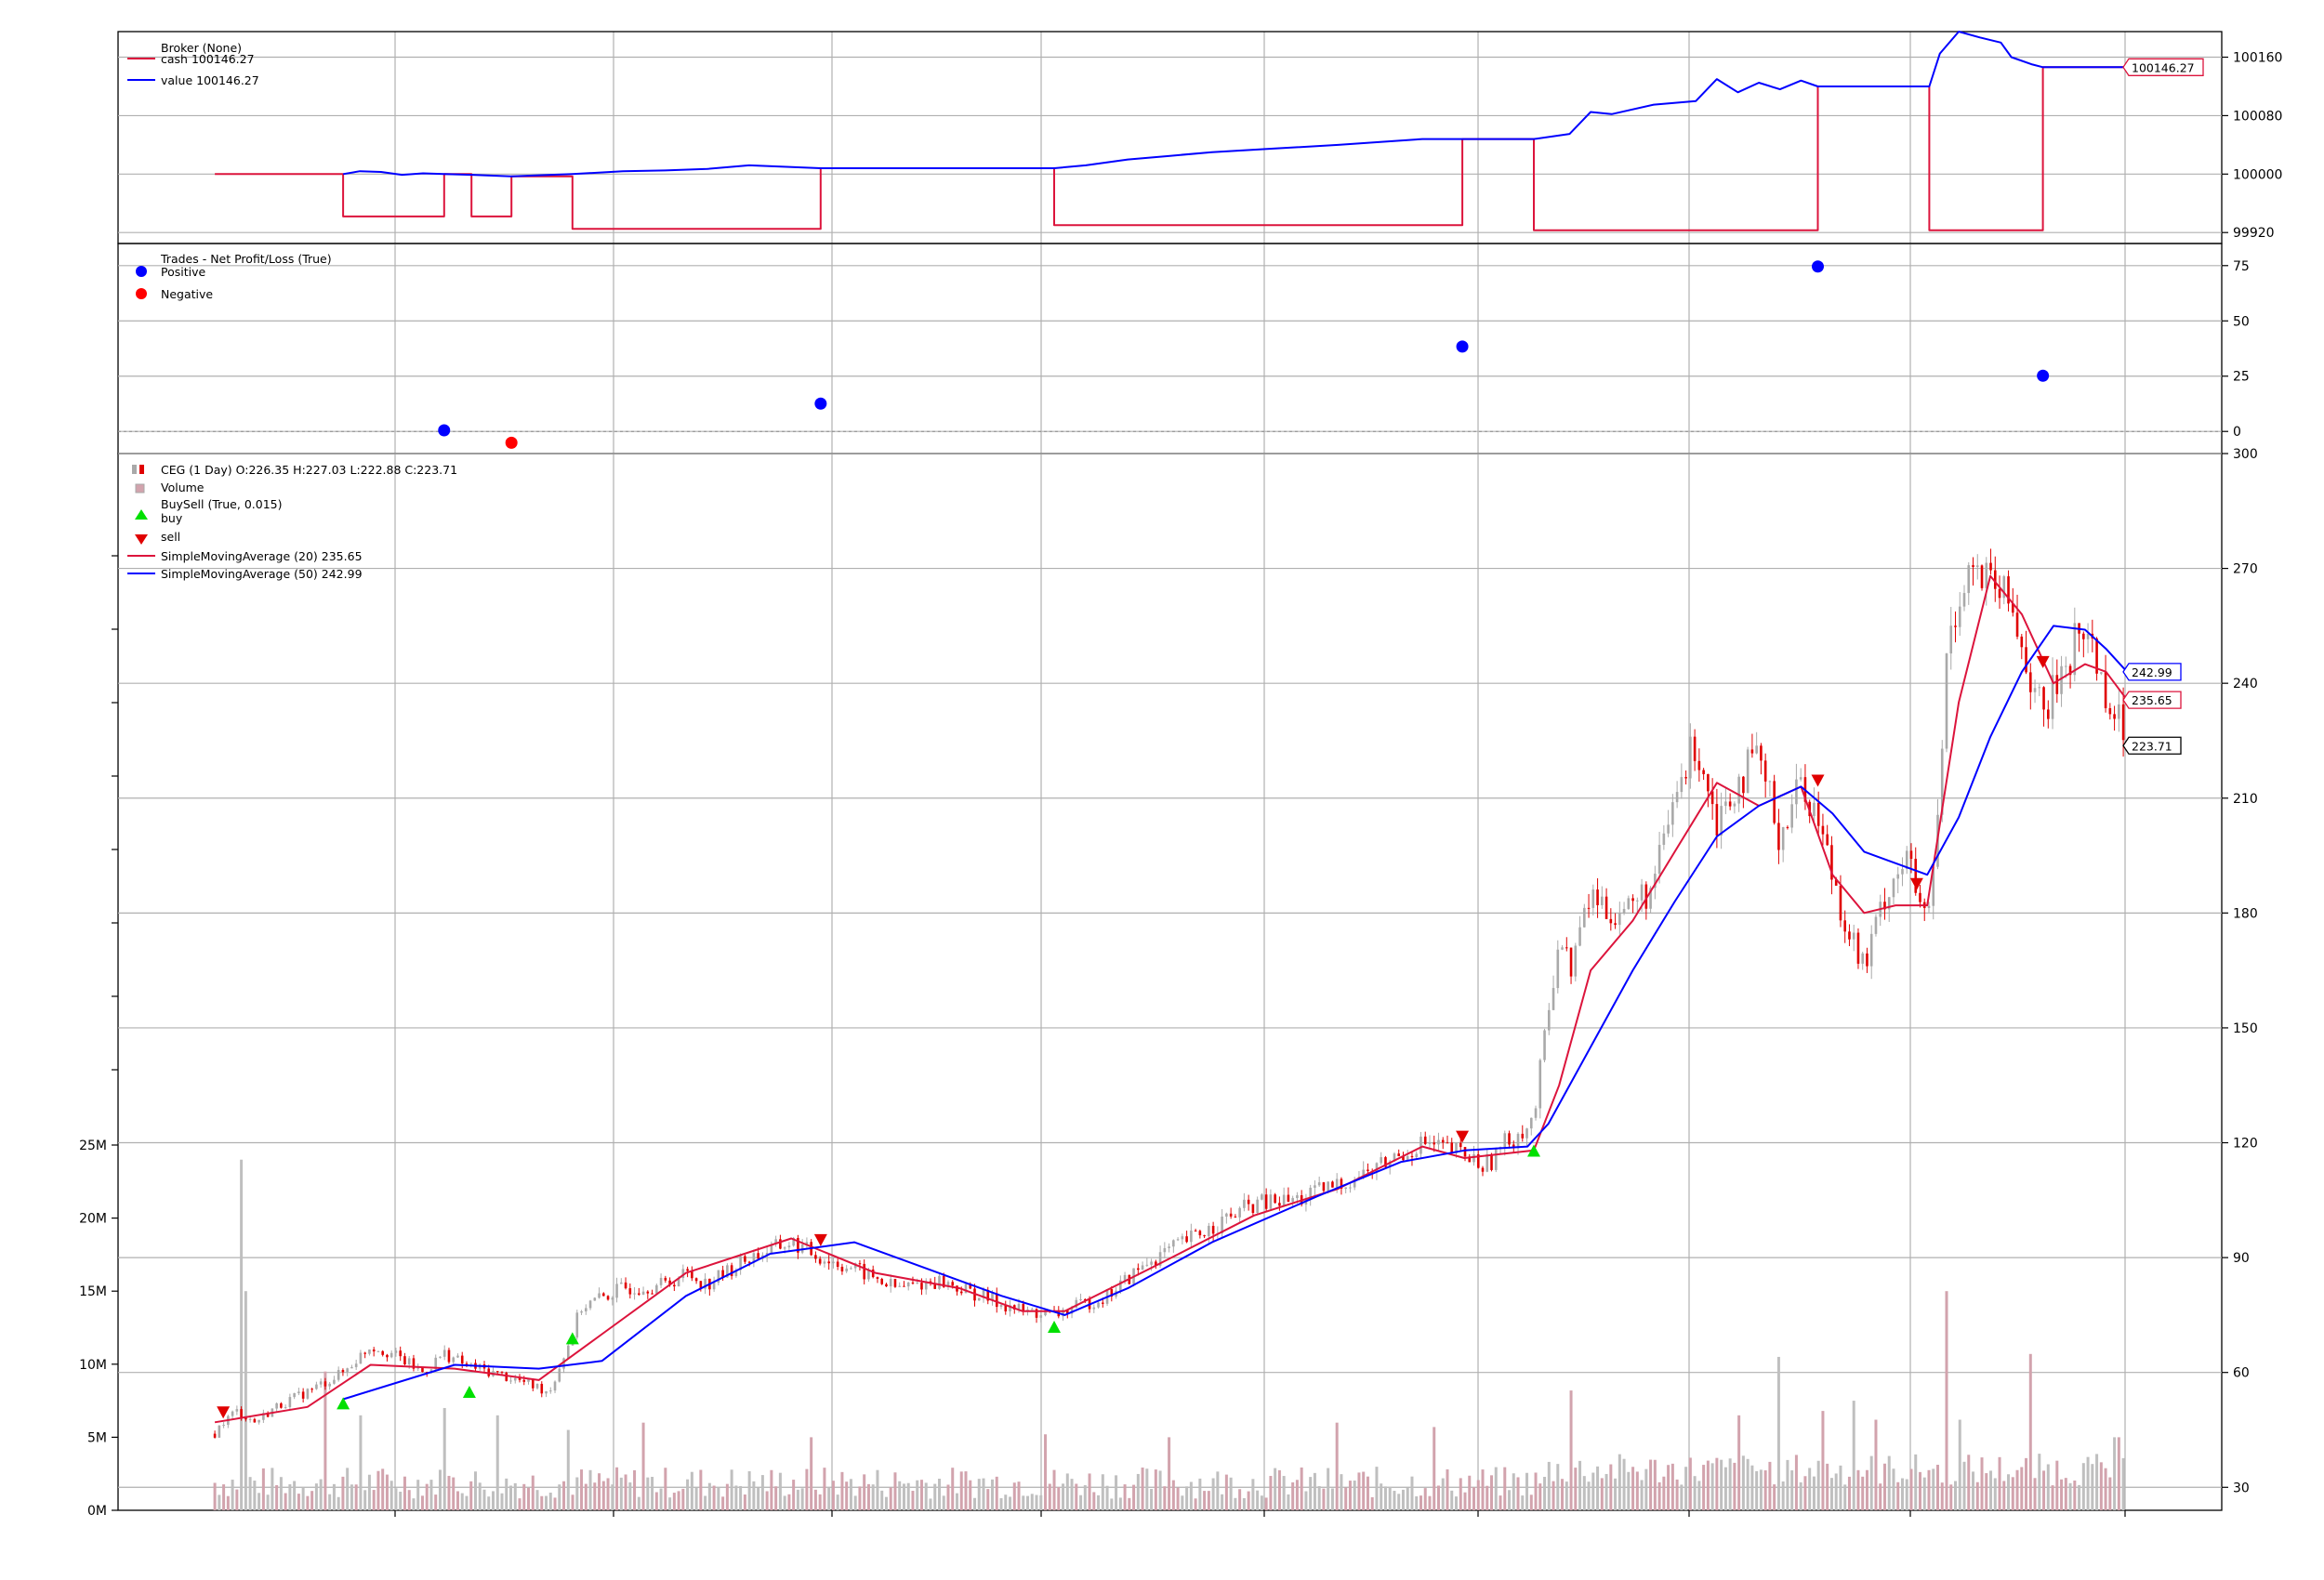 The width and height of the screenshot is (2324, 1580). Describe the element at coordinates (2257, 116) in the screenshot. I see `y-tick-label: 100080` at that location.